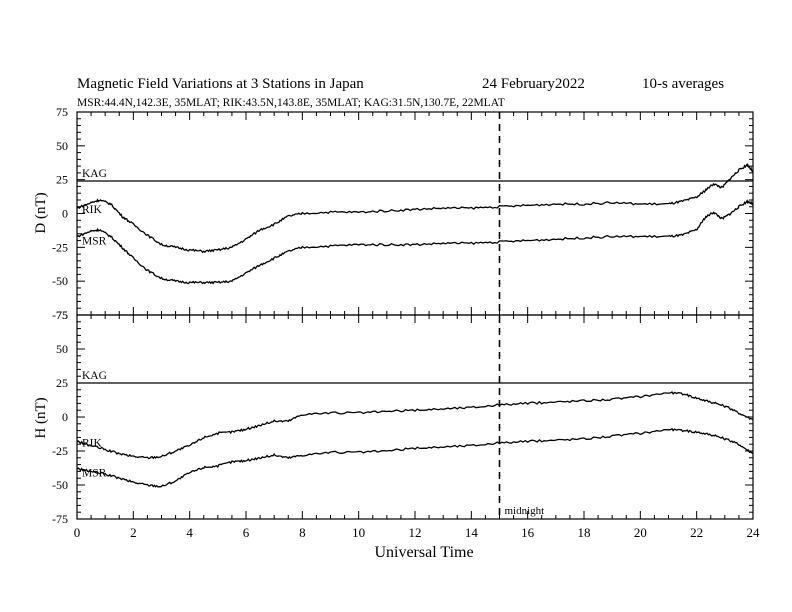  What do you see at coordinates (415, 457) in the screenshot?
I see `series-line-msr-h` at bounding box center [415, 457].